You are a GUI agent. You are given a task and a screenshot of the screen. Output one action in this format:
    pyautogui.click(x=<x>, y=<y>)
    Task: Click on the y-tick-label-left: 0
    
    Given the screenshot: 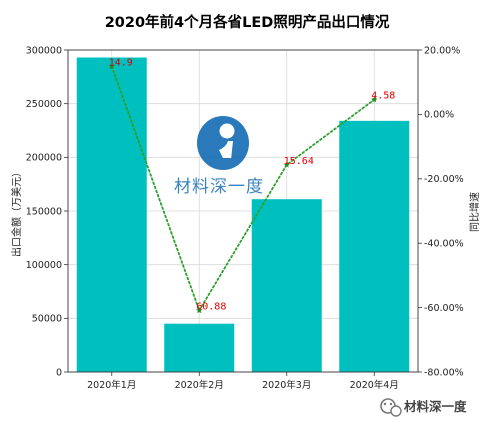 What is the action you would take?
    pyautogui.click(x=59, y=372)
    